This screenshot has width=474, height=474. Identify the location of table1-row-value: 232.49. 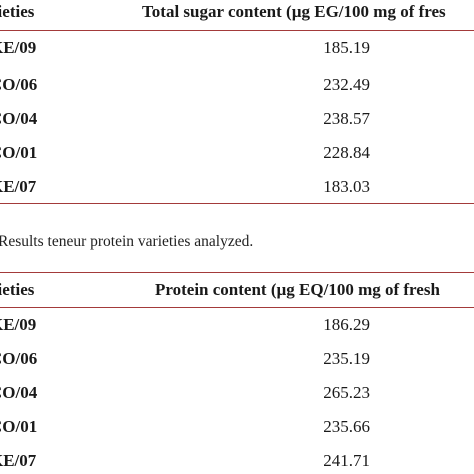
(346, 84).